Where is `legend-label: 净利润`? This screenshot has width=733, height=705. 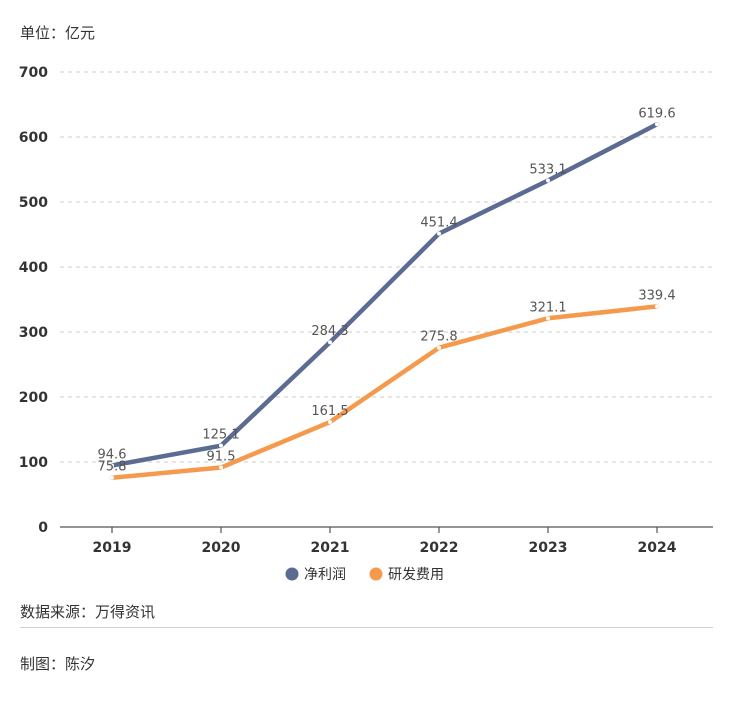 legend-label: 净利润 is located at coordinates (325, 575).